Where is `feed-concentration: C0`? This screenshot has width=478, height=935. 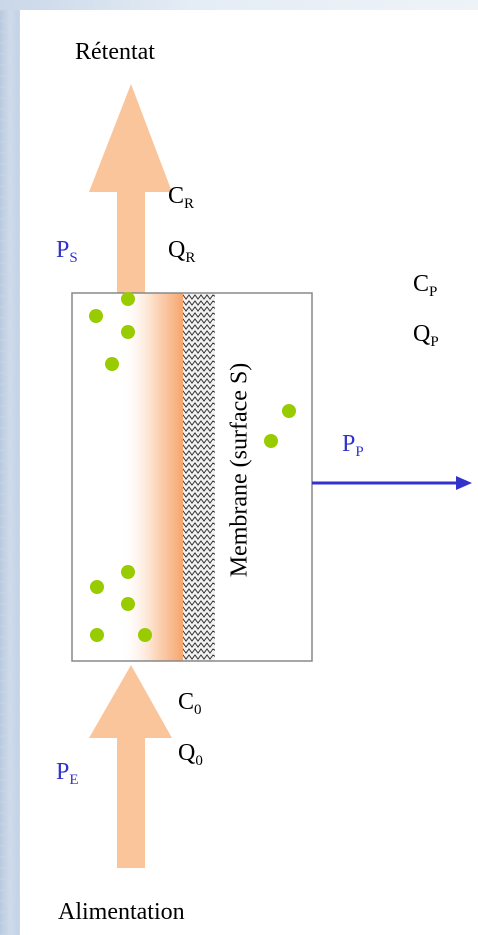 feed-concentration: C0 is located at coordinates (190, 703).